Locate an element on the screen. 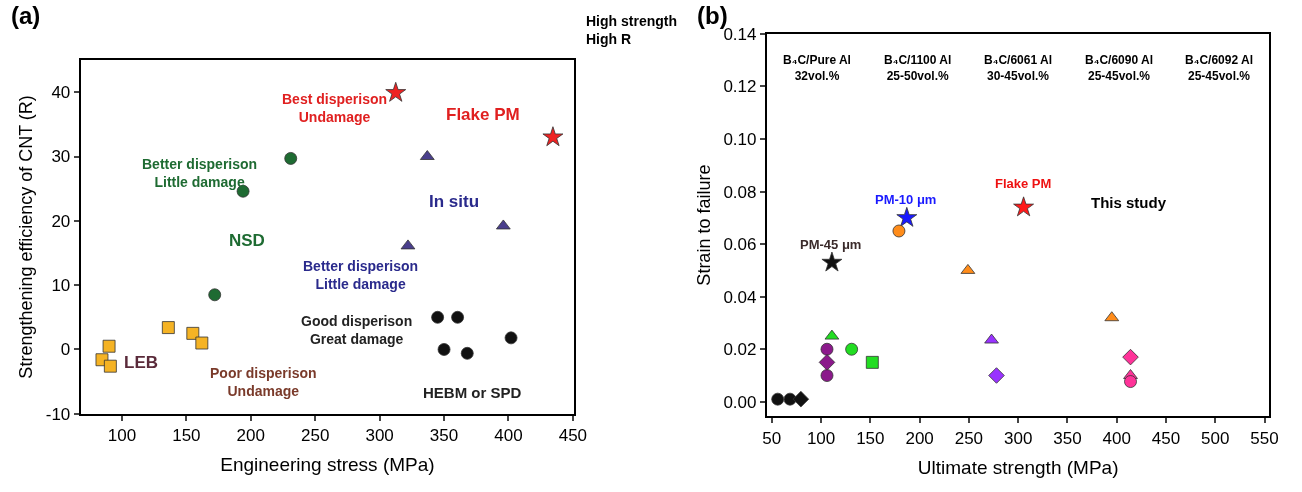 The width and height of the screenshot is (1302, 492). chart-title: (a) is located at coordinates (26, 15).